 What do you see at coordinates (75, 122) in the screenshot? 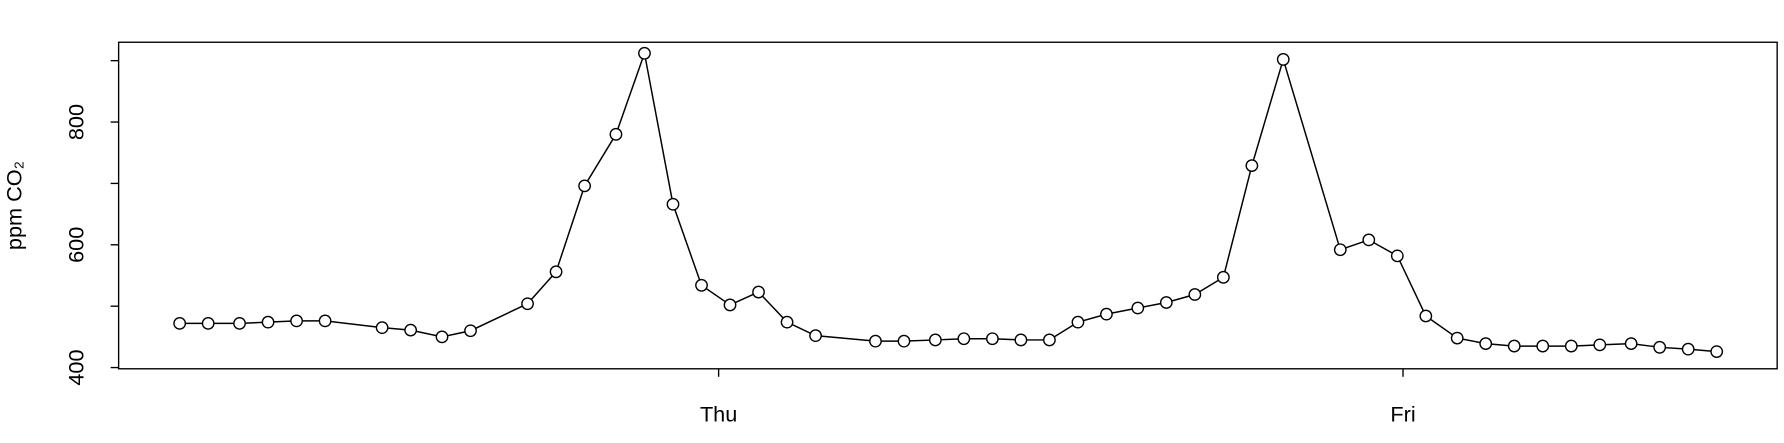
I see `y-tick-label: 800` at bounding box center [75, 122].